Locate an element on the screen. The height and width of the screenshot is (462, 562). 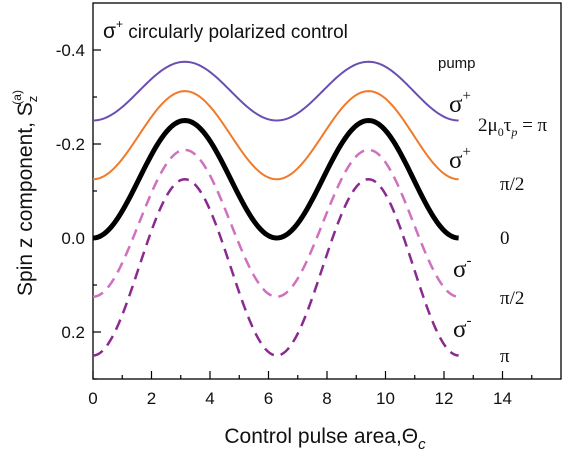
x-tick-label: 0 is located at coordinates (92, 398).